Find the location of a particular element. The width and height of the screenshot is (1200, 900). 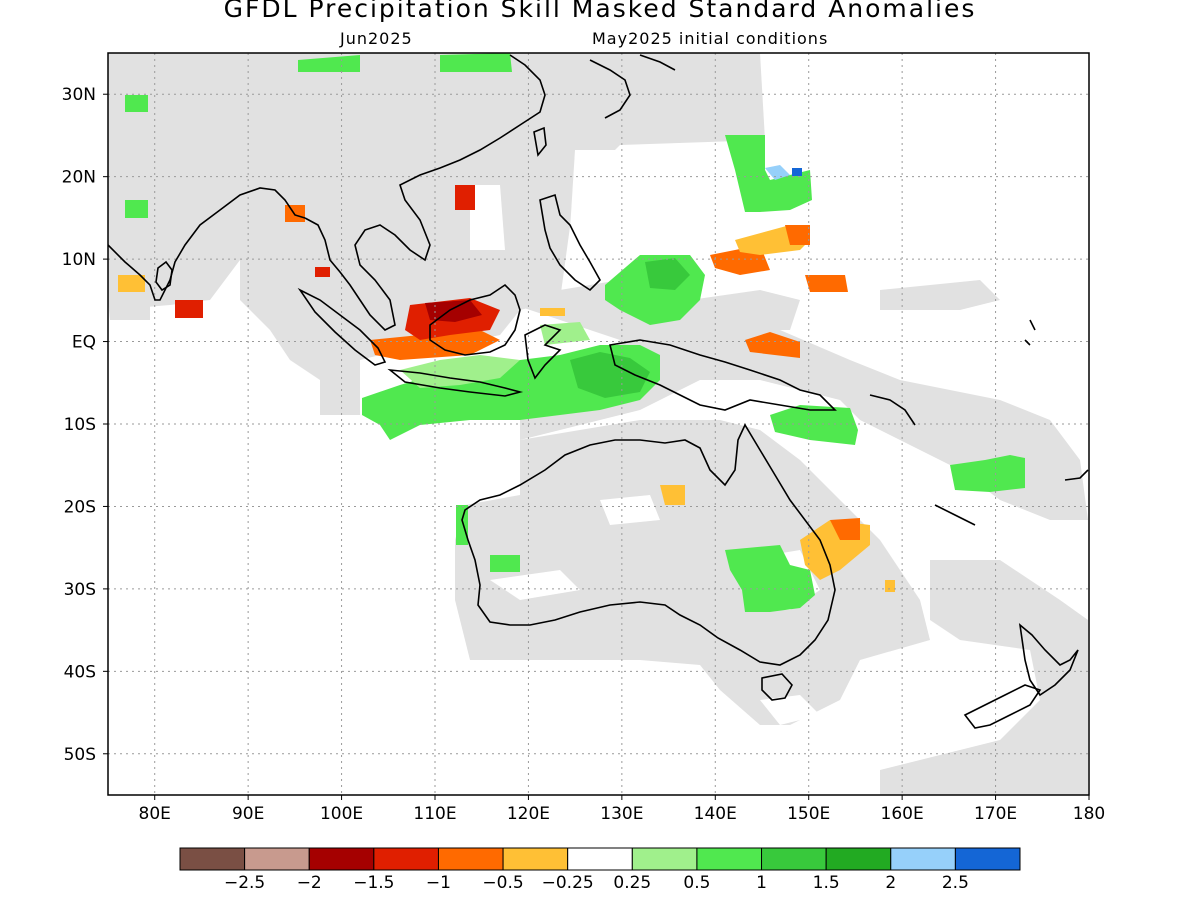

colorbar-label: −2 is located at coordinates (309, 883).